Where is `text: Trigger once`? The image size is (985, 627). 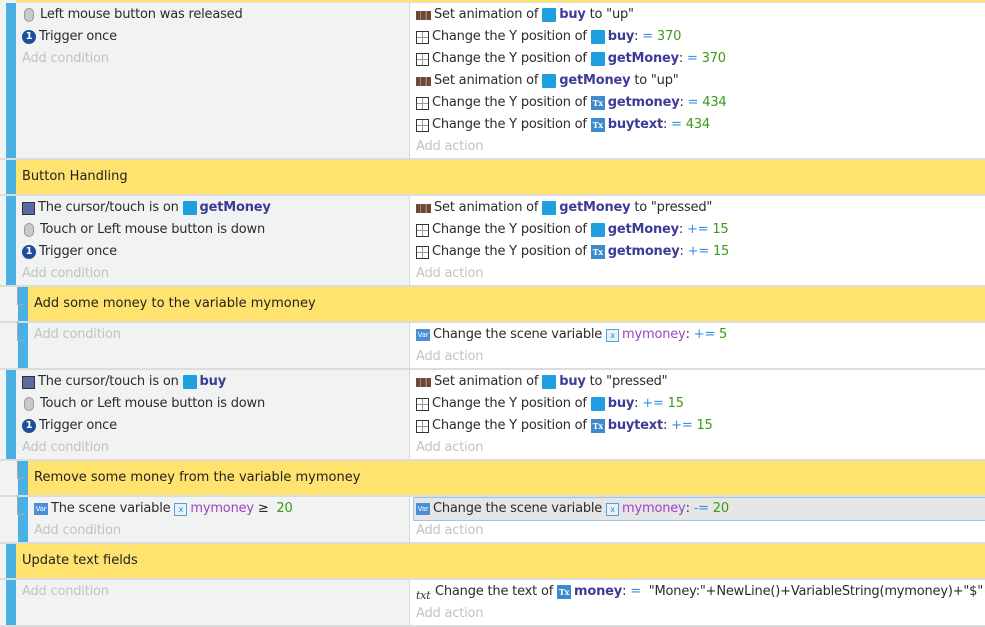
text: Trigger once is located at coordinates (78, 425).